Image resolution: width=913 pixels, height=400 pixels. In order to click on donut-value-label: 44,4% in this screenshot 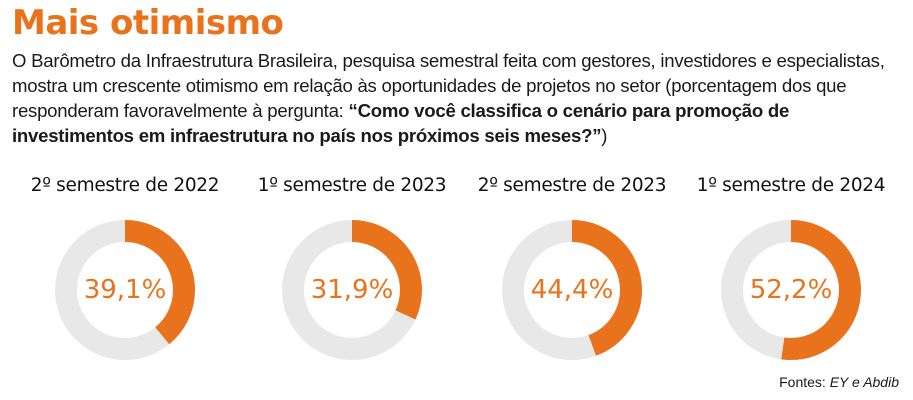, I will do `click(572, 290)`.